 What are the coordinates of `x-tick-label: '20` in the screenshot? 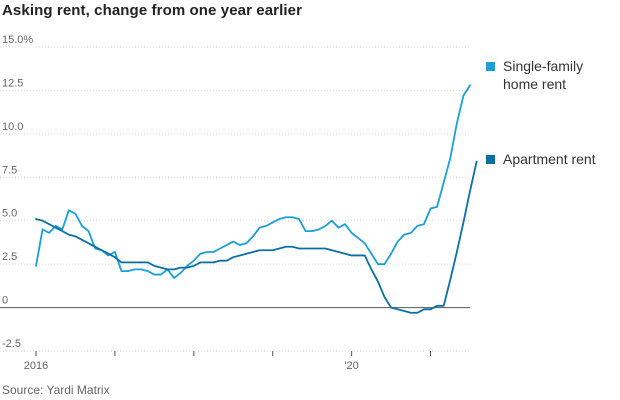 It's located at (351, 366).